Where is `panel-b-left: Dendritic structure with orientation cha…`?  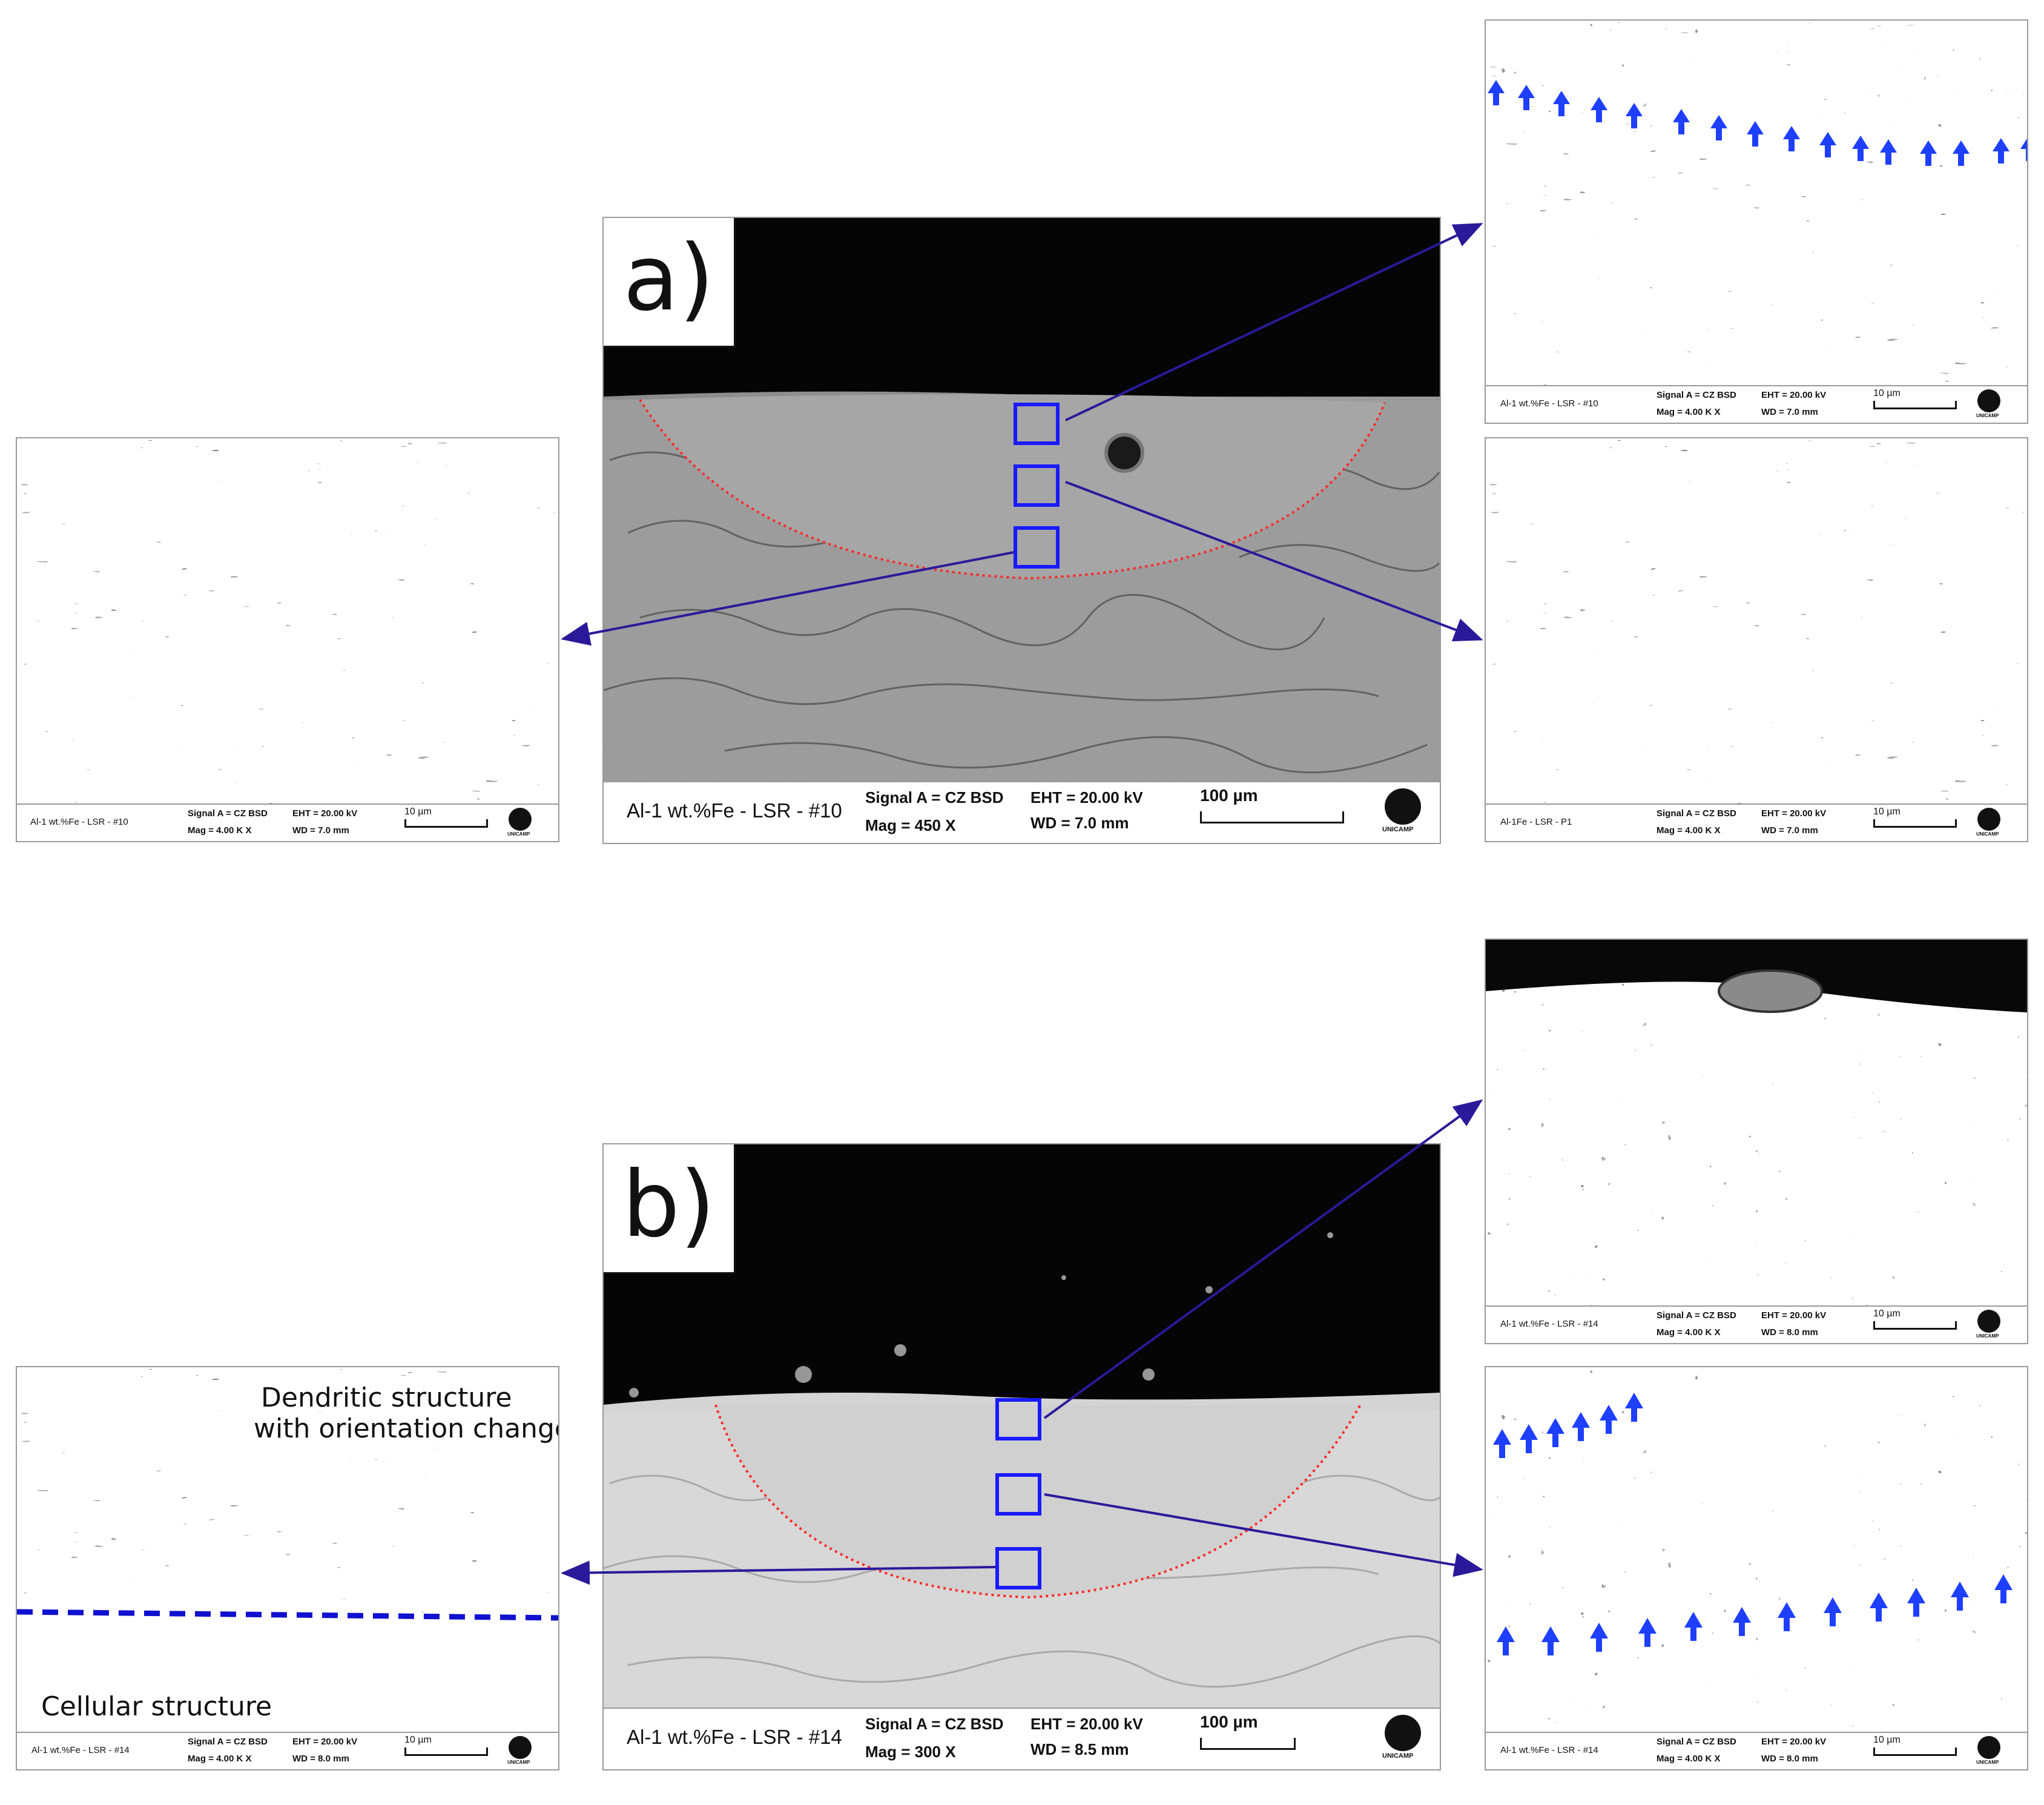
panel-b-left: Dendritic structure with orientation cha… is located at coordinates (287, 1568).